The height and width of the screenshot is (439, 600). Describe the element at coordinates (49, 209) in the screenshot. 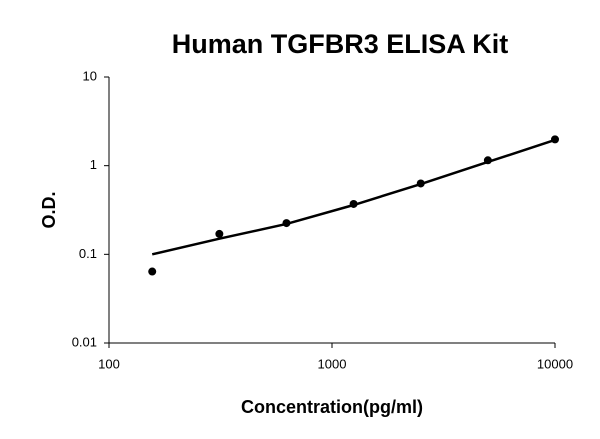

I see `y-axis-title: O.D.` at that location.